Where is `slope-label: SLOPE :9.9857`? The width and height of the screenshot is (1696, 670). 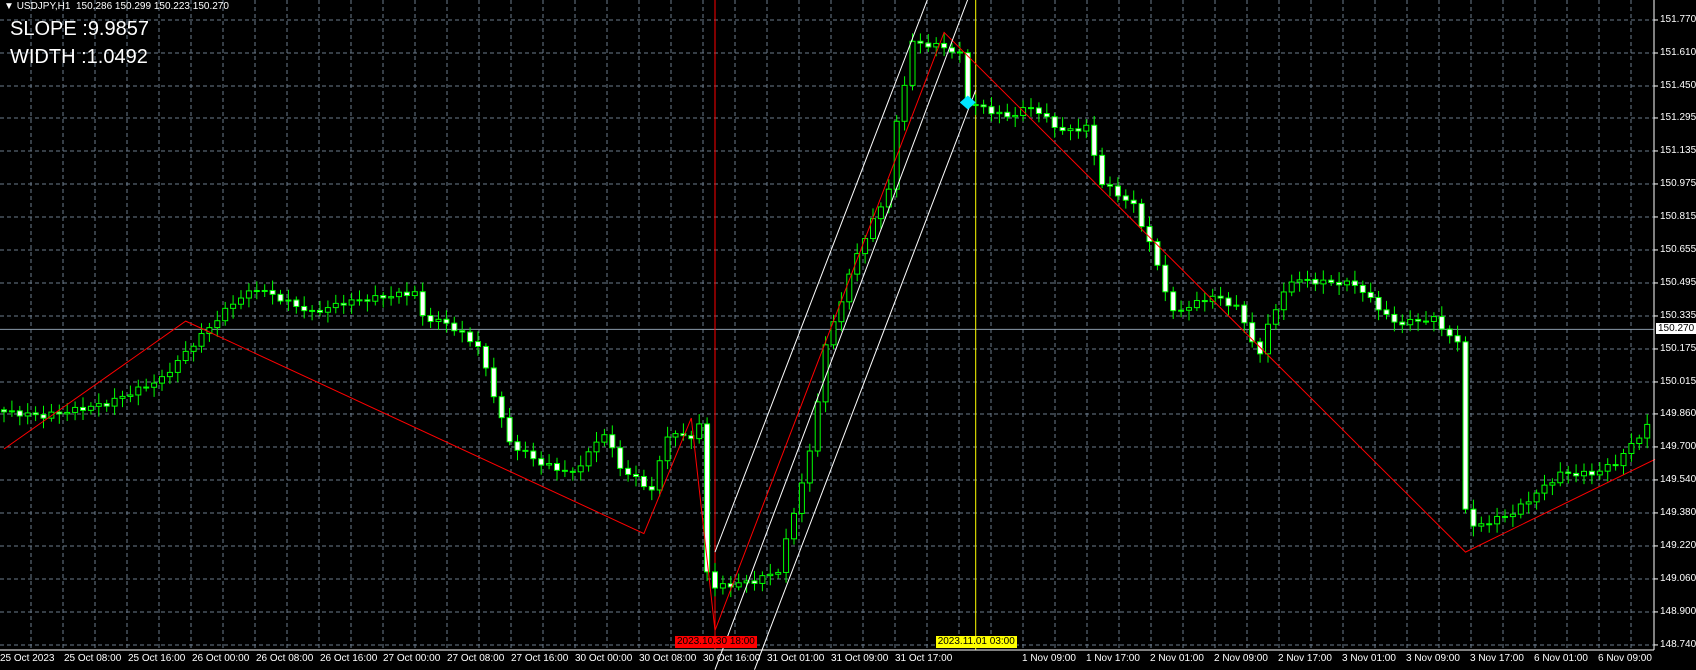 slope-label: SLOPE :9.9857 is located at coordinates (79, 29).